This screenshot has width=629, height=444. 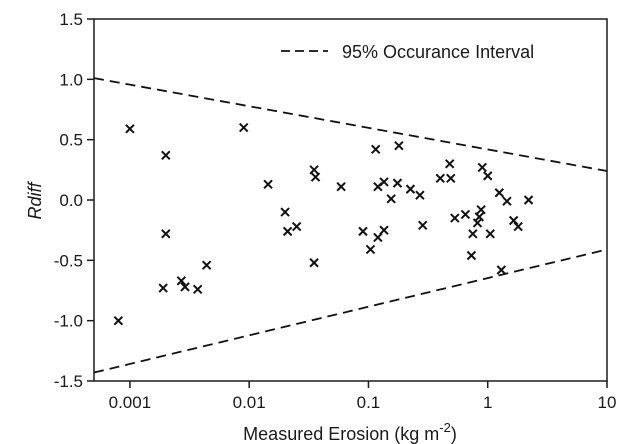 What do you see at coordinates (71, 19) in the screenshot?
I see `y-tick-label: 1.5` at bounding box center [71, 19].